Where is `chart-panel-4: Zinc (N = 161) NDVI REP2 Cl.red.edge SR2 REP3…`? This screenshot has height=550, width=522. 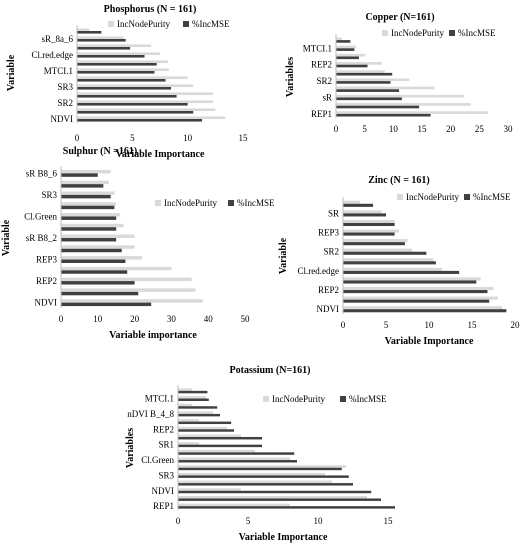
chart-panel-4: Zinc (N = 161) NDVI REP2 Cl.red.edge SR2 REP3… is located at coordinates (399, 261).